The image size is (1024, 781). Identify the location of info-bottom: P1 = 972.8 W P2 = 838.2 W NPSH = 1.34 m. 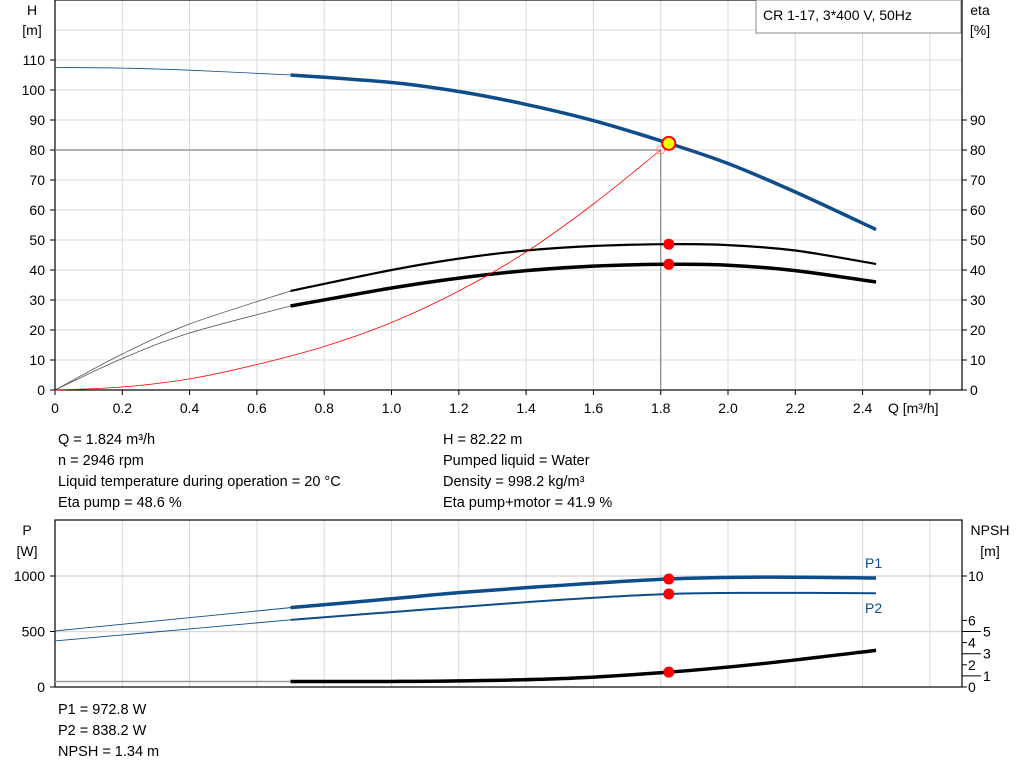
(108, 731).